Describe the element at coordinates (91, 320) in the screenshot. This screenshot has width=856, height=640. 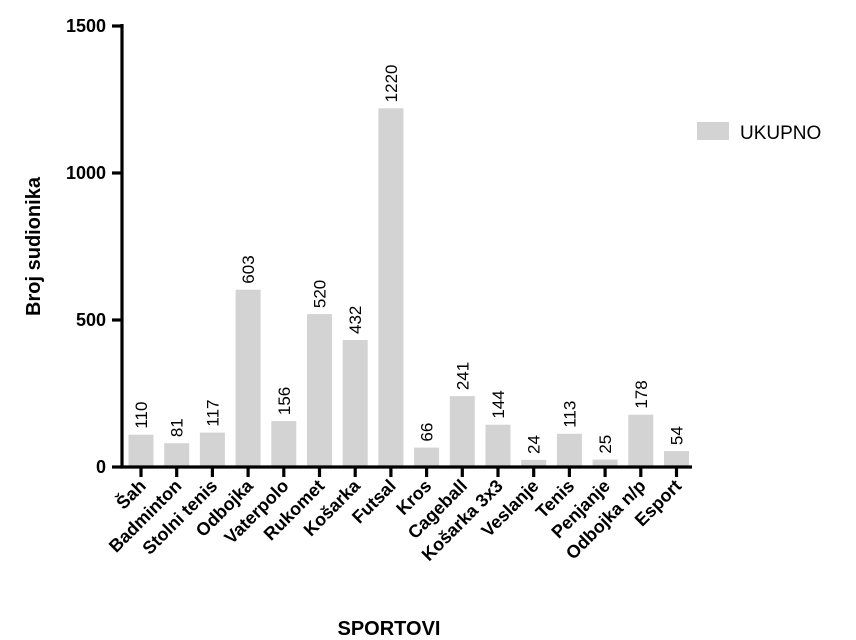
I see `y-tick-label-2: 500` at that location.